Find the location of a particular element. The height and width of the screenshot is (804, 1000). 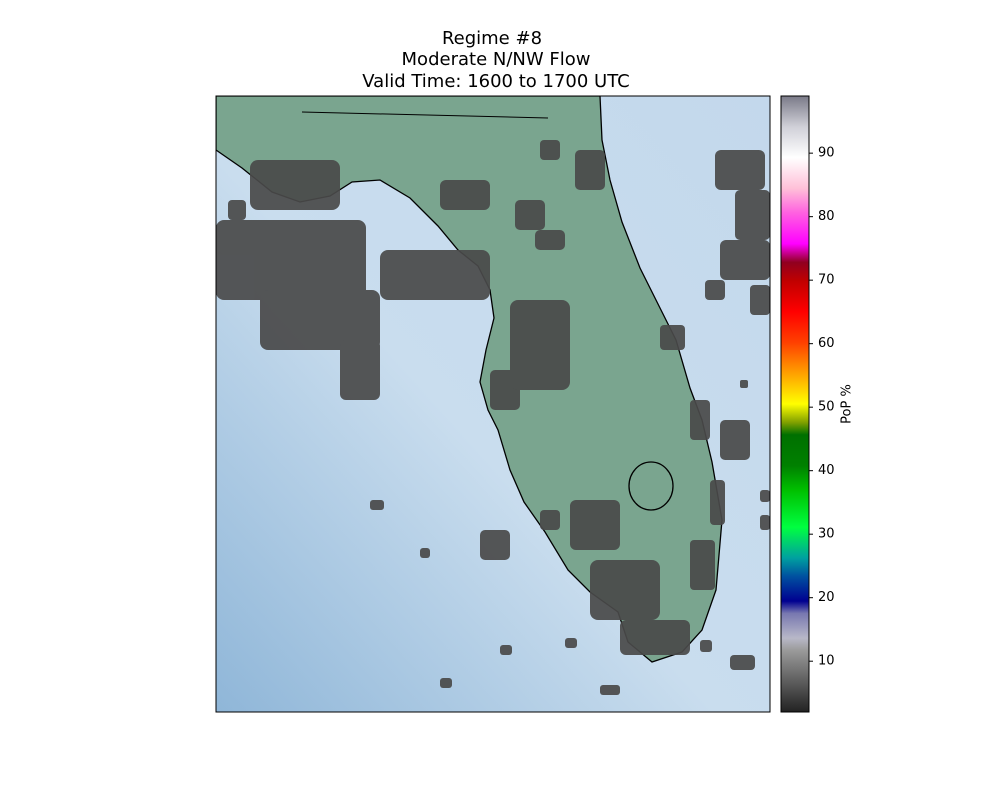

tick-label: 70 is located at coordinates (826, 280).